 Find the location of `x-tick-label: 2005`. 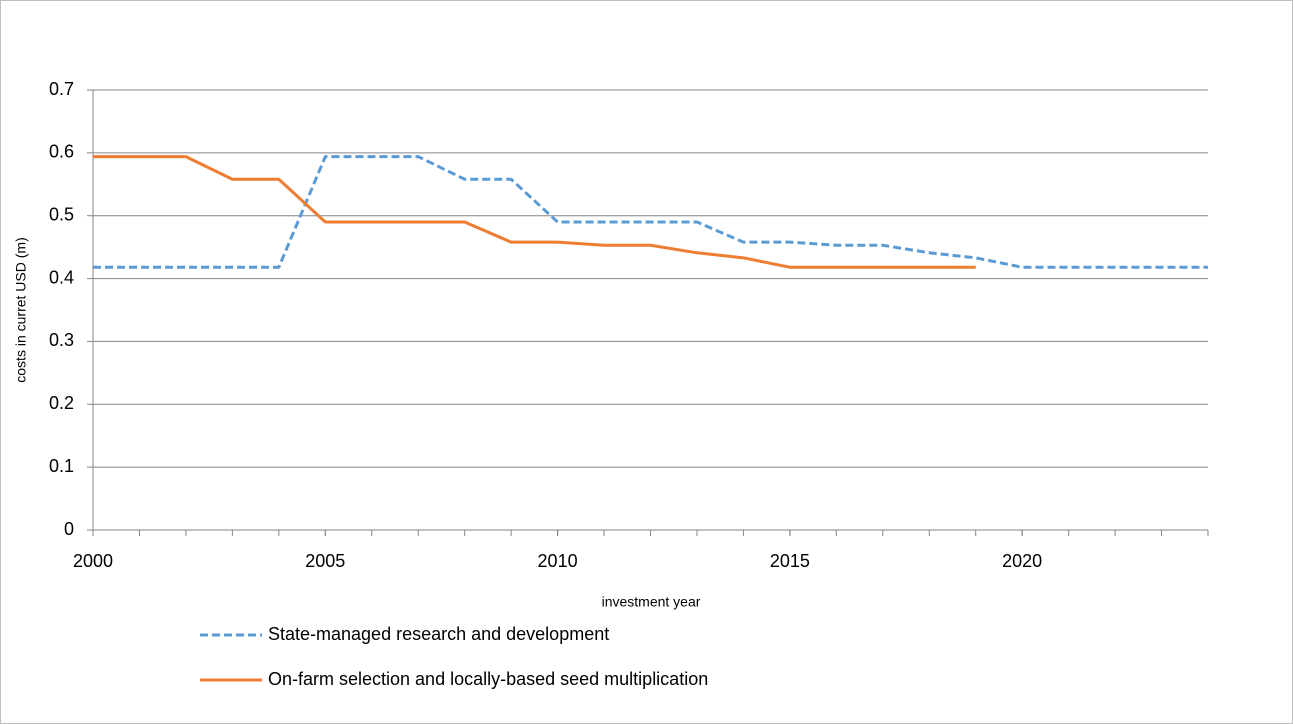

x-tick-label: 2005 is located at coordinates (325, 561).